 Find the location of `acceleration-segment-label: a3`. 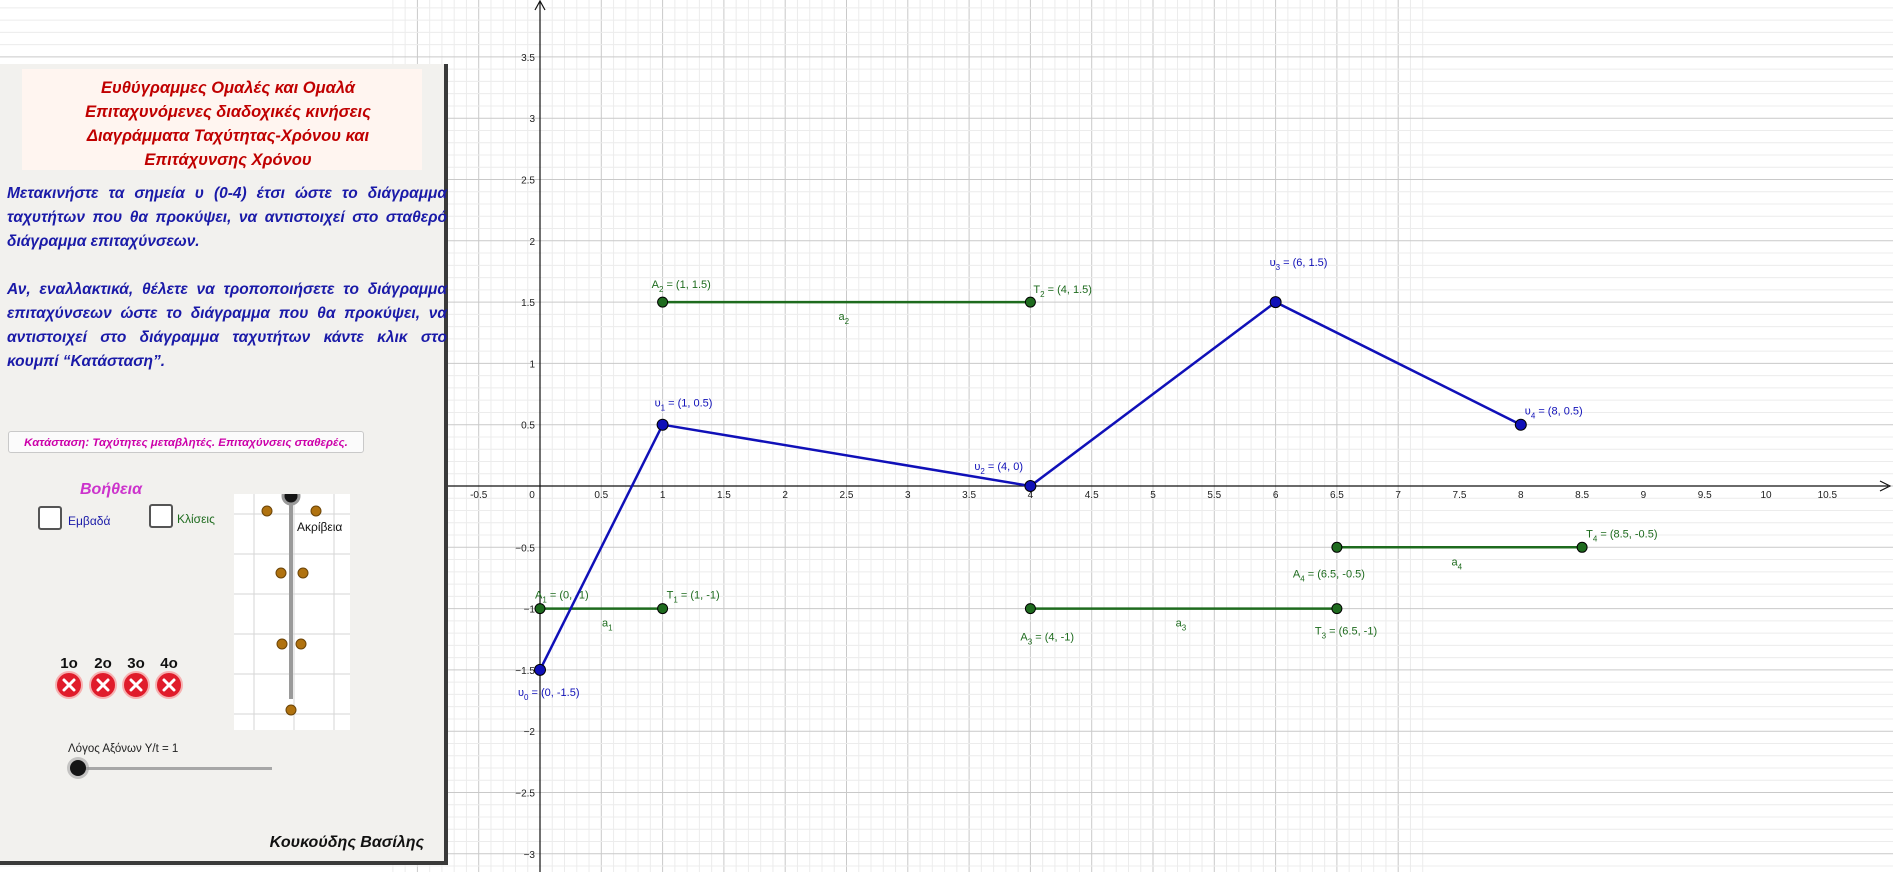

acceleration-segment-label: a3 is located at coordinates (1181, 625).